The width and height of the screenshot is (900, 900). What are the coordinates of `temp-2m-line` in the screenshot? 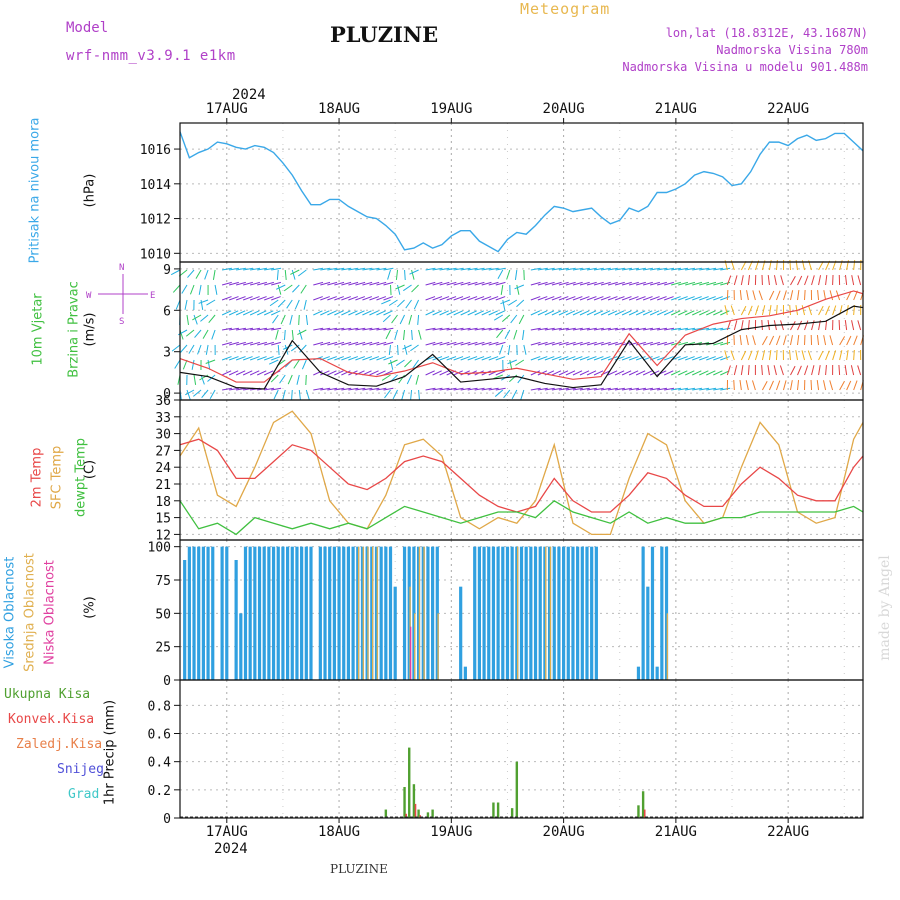 It's located at (521, 475).